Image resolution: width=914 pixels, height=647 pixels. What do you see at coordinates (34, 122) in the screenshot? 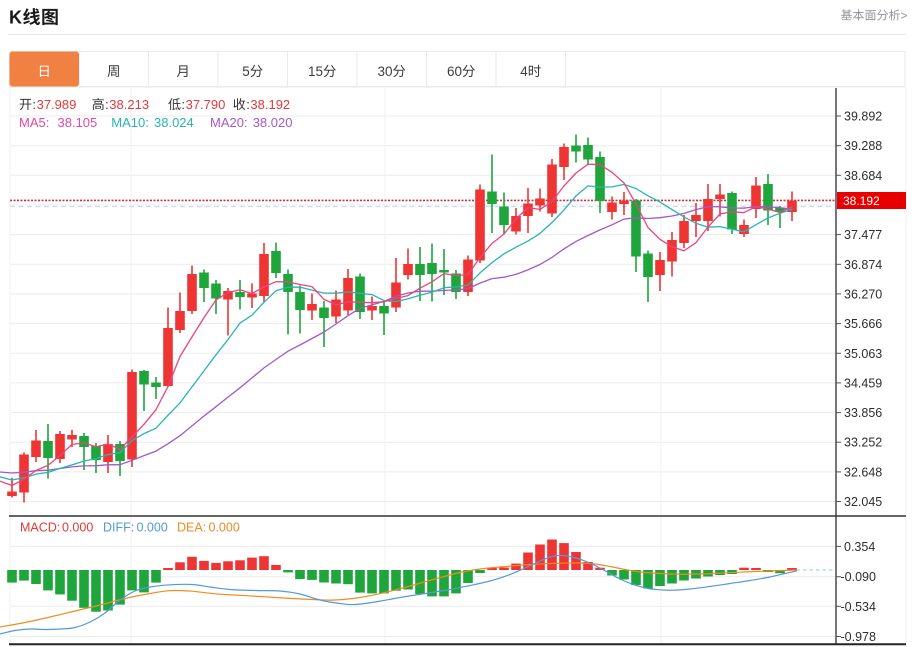
I see `svg-text: MA5:` at bounding box center [34, 122].